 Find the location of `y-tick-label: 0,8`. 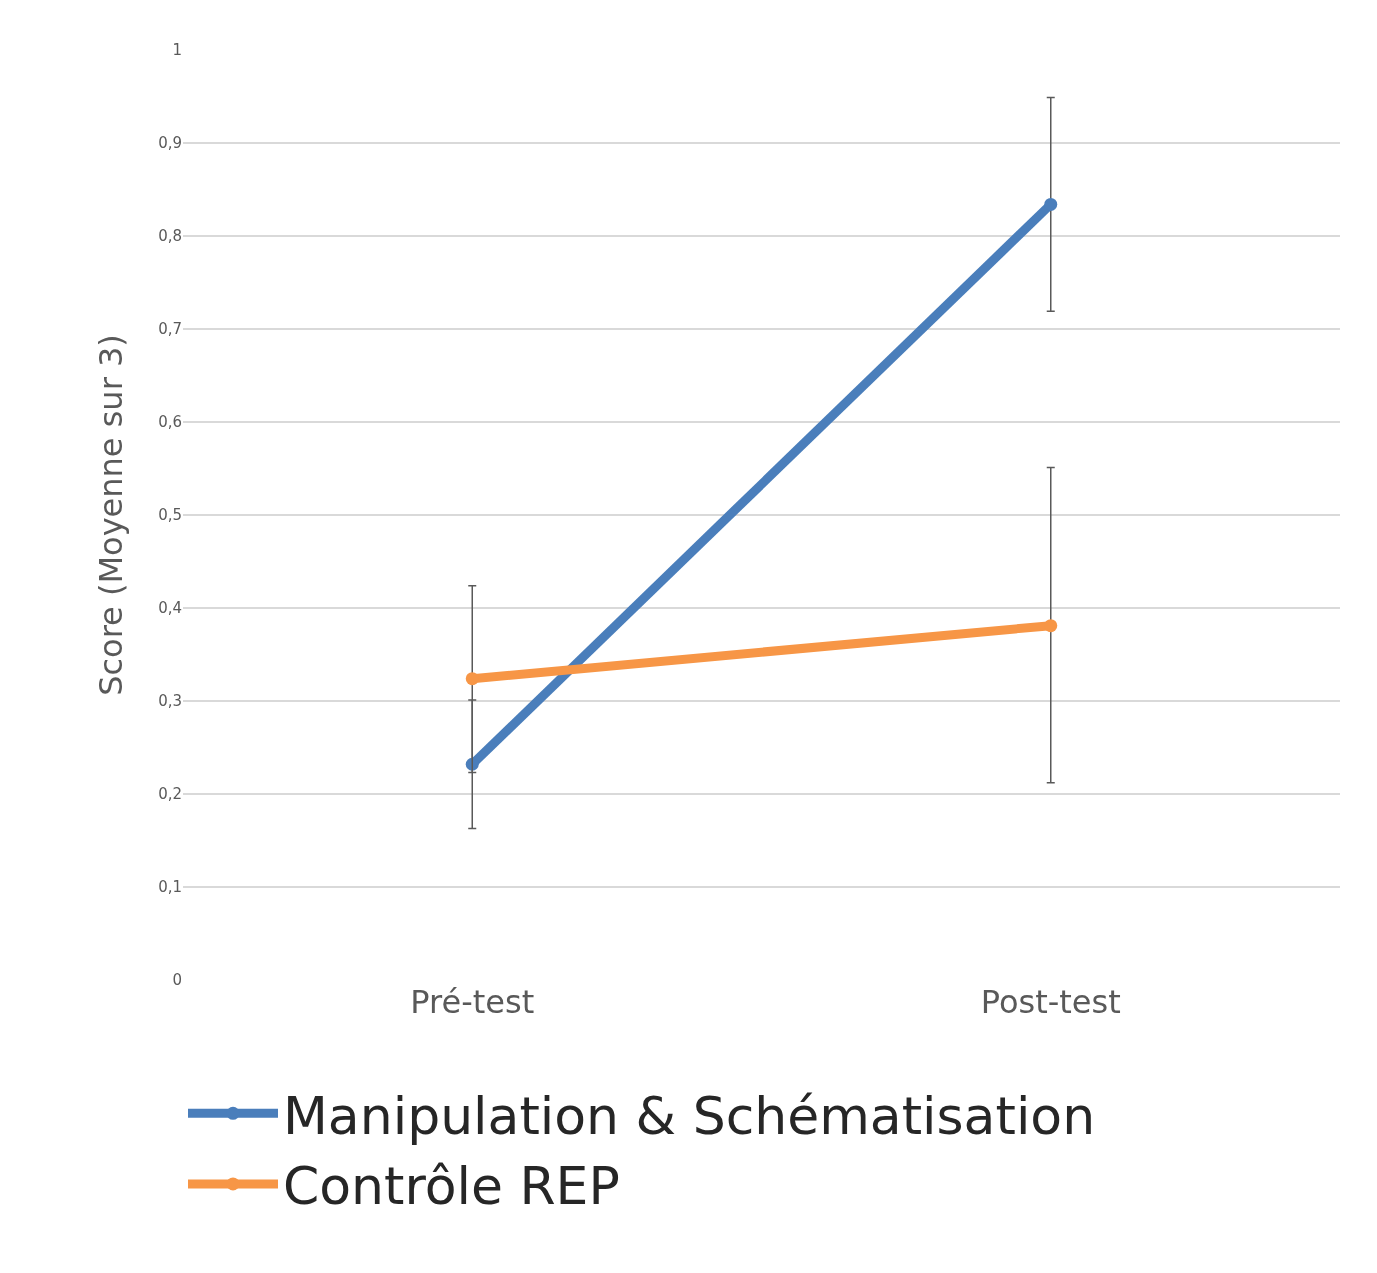

y-tick-label: 0,8 is located at coordinates (170, 236).